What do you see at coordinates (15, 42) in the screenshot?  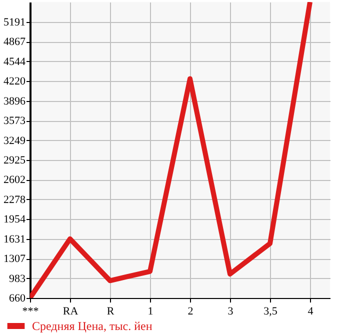 I see `y-tick-label: 4867` at bounding box center [15, 42].